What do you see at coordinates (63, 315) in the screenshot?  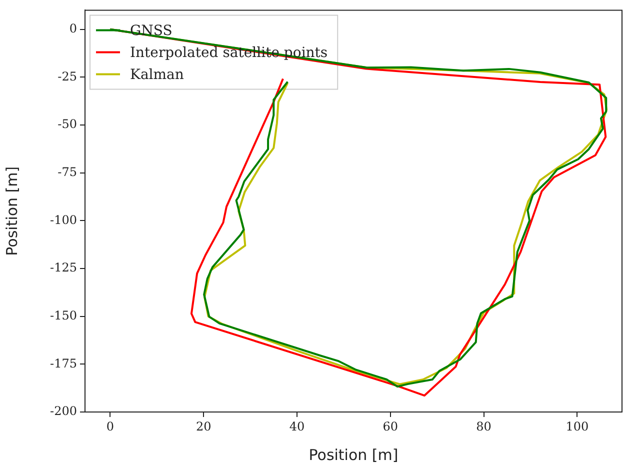 I see `y-tick-label: -150` at bounding box center [63, 315].